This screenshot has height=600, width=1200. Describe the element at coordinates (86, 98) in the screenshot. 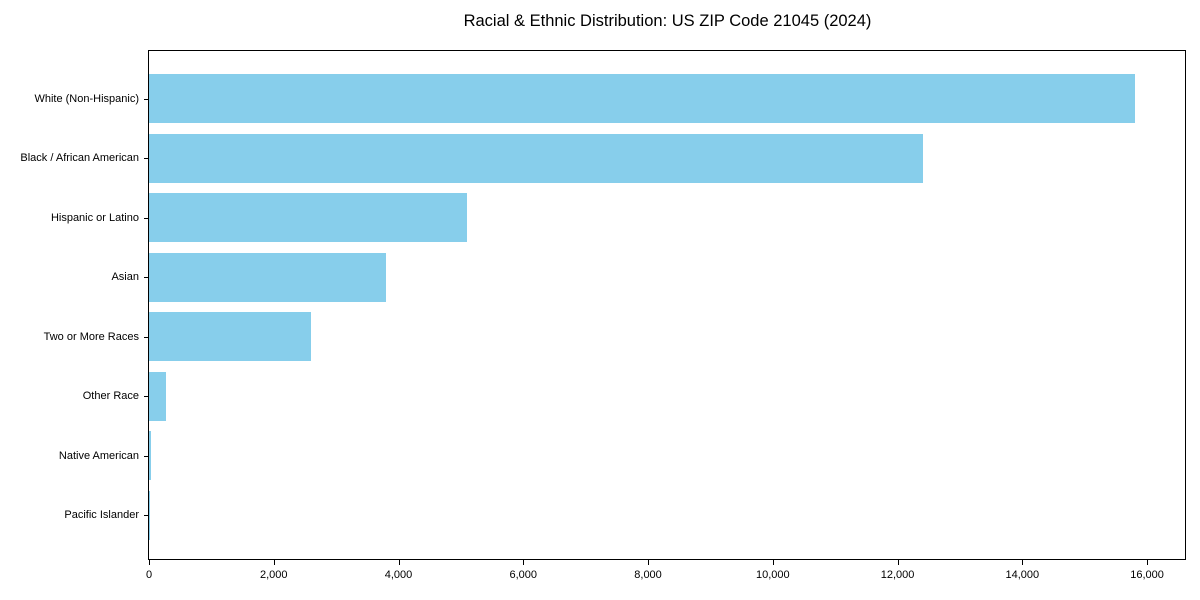

I see `y-tick-label-white-non-hispanic: White (Non-Hispanic)` at that location.